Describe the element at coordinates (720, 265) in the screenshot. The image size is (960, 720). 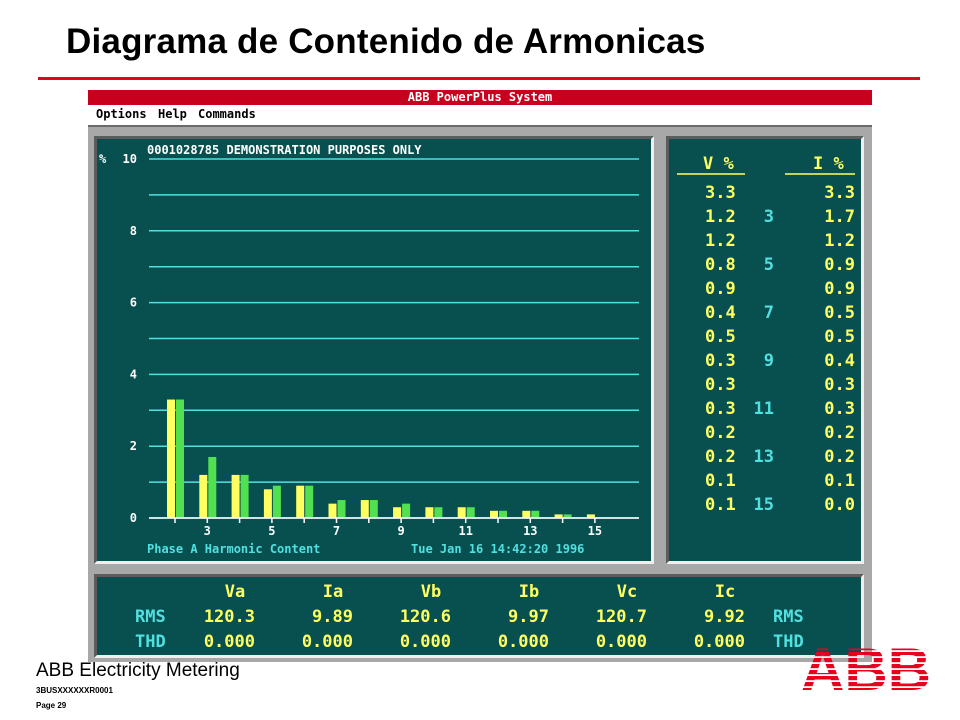
I see `voltage-value: 0.8` at that location.